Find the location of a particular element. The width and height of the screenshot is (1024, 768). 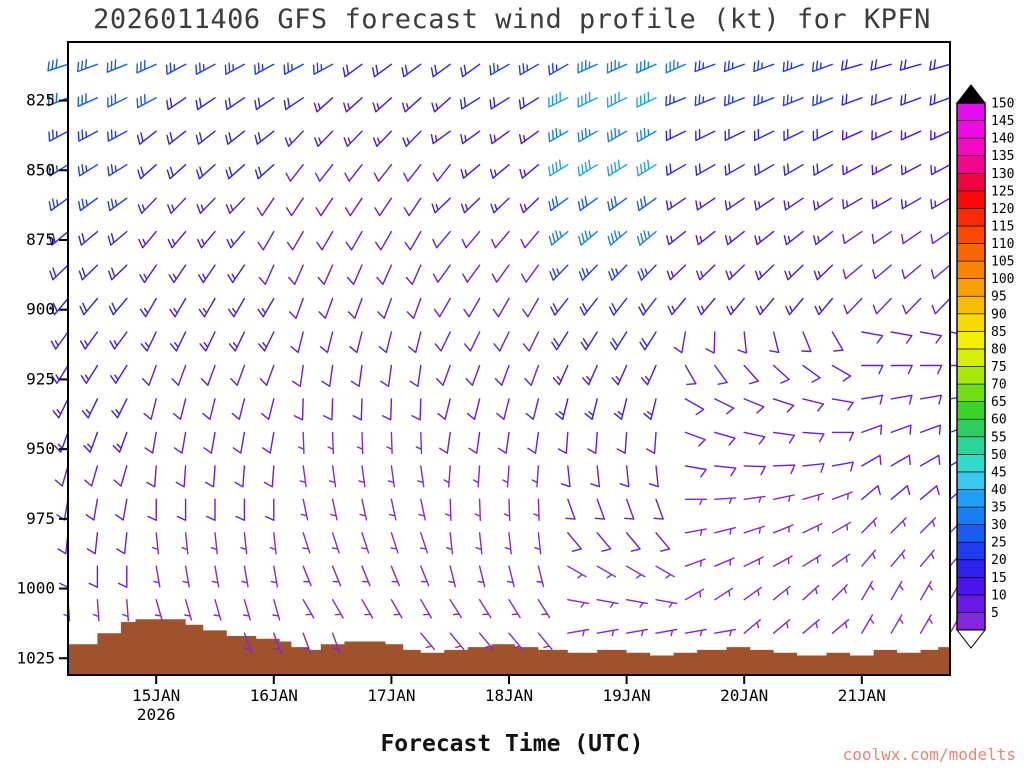

colorbar-label: 120 is located at coordinates (1002, 209).